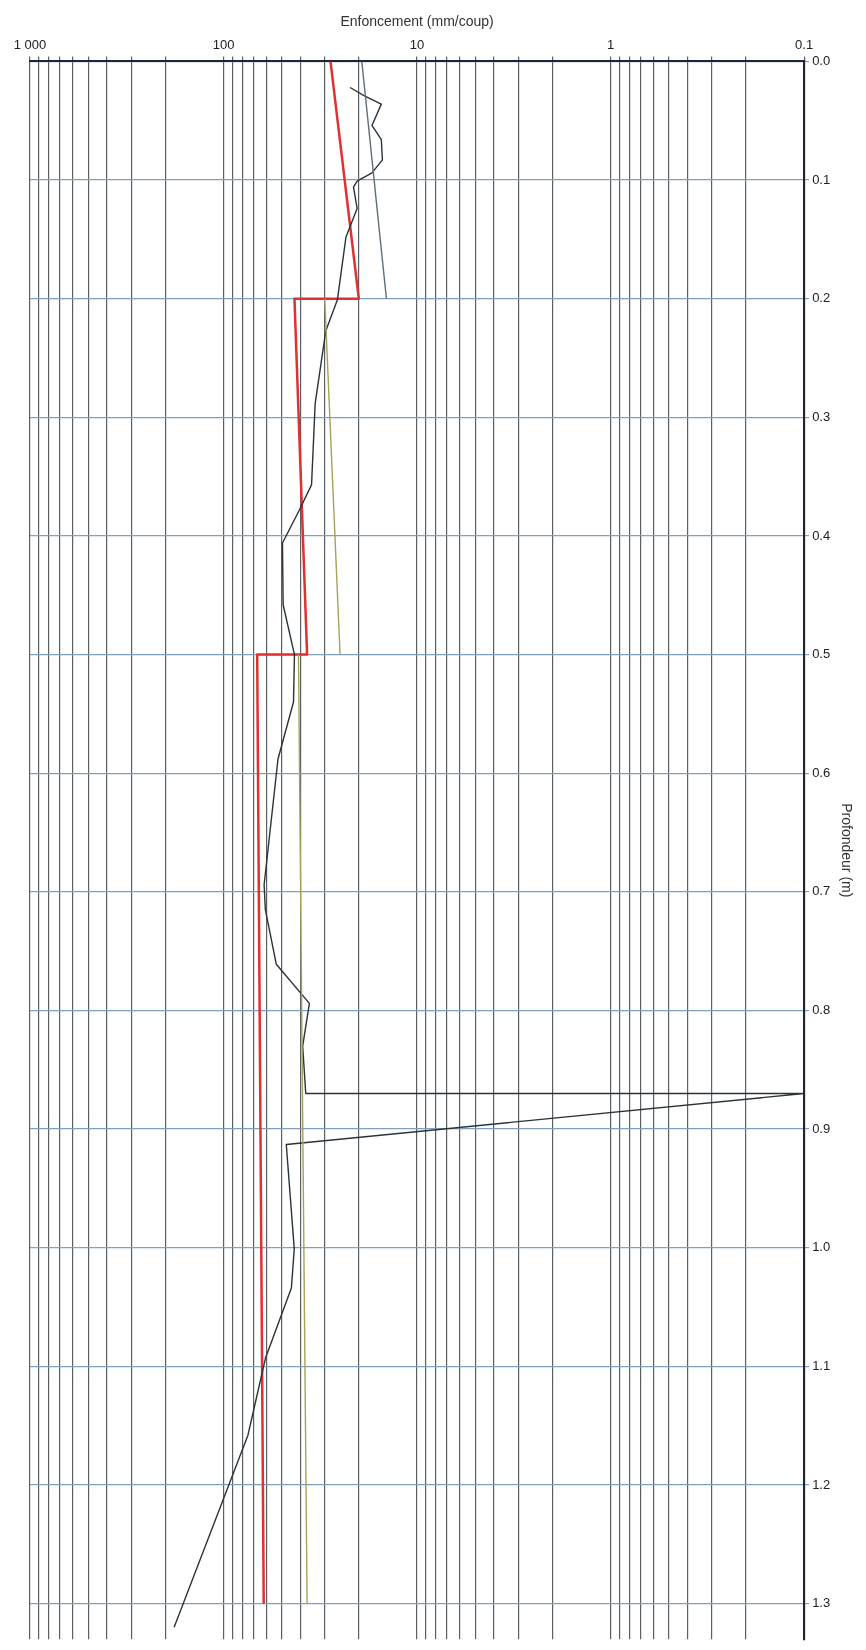 The width and height of the screenshot is (866, 1650). What do you see at coordinates (821, 772) in the screenshot?
I see `y-tick-label: 0.6` at bounding box center [821, 772].